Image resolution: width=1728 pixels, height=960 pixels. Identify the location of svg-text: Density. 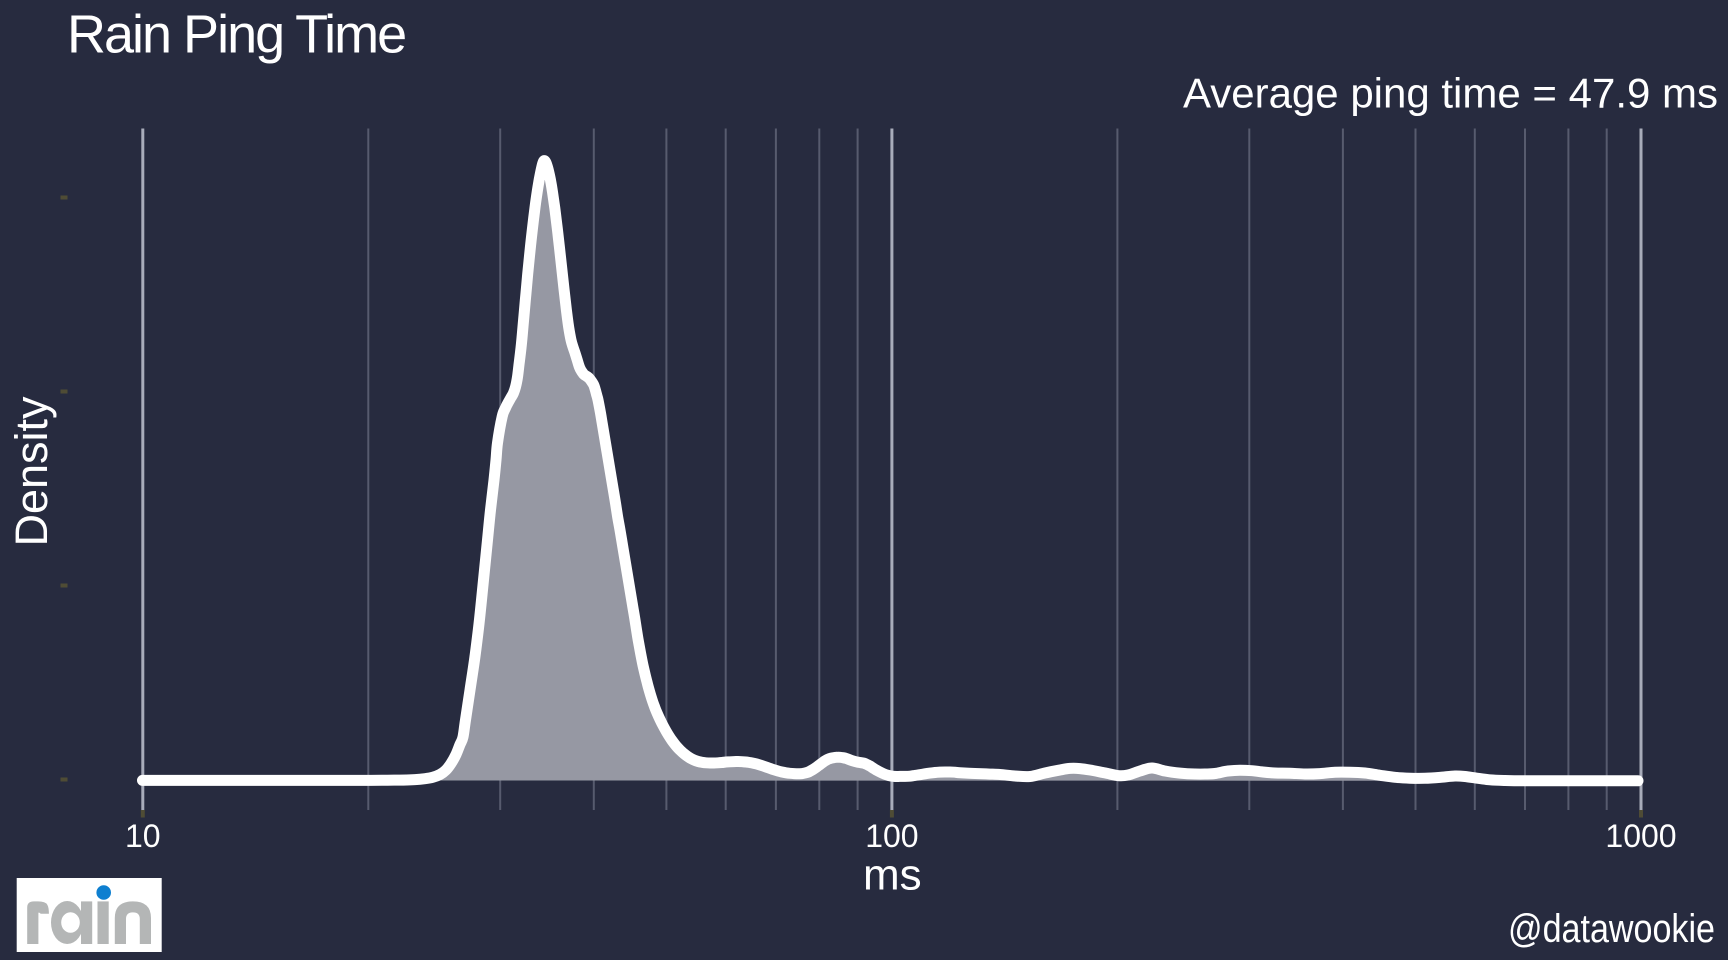
(31, 471).